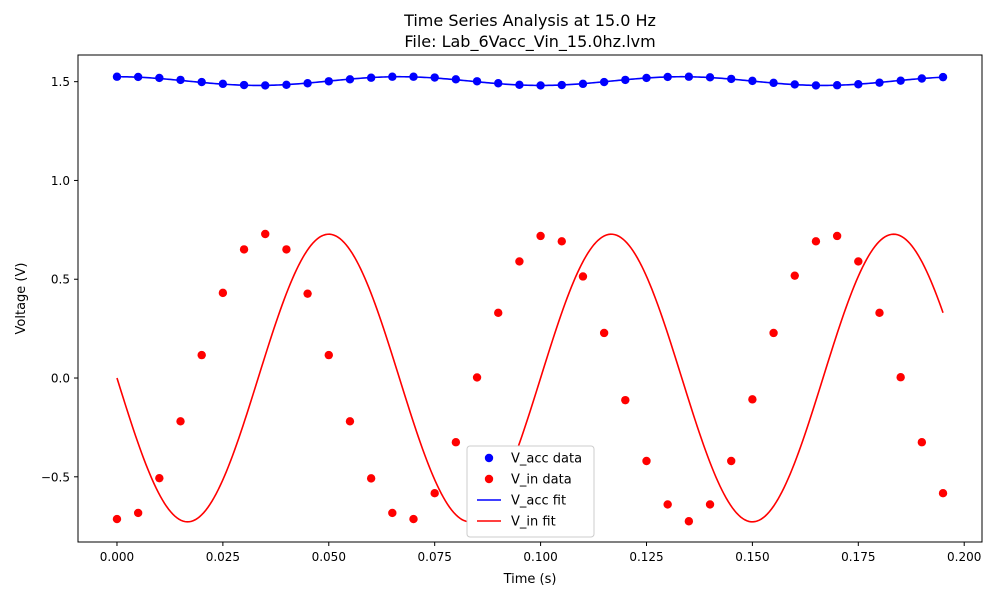 The height and width of the screenshot is (600, 1000). What do you see at coordinates (533, 522) in the screenshot?
I see `legend-label-v-in-fit: V_in fit` at bounding box center [533, 522].